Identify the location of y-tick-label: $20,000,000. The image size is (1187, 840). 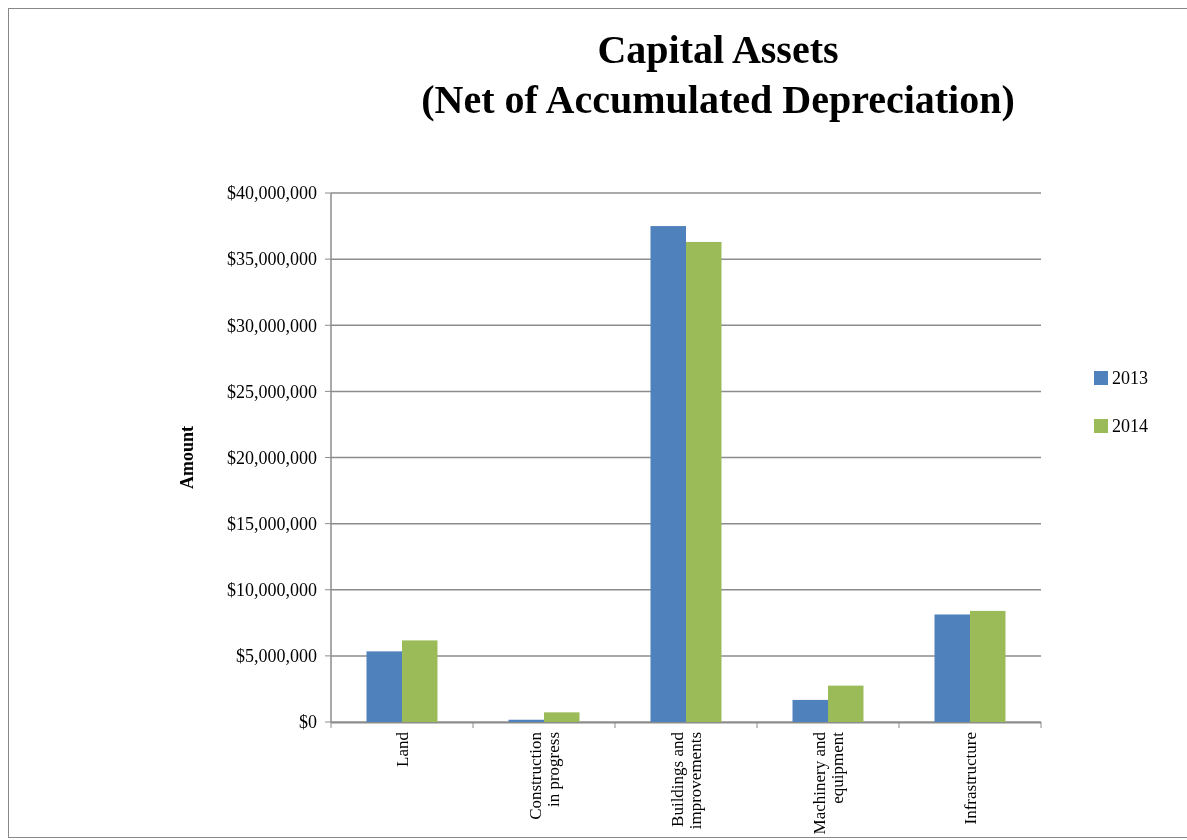
(272, 457).